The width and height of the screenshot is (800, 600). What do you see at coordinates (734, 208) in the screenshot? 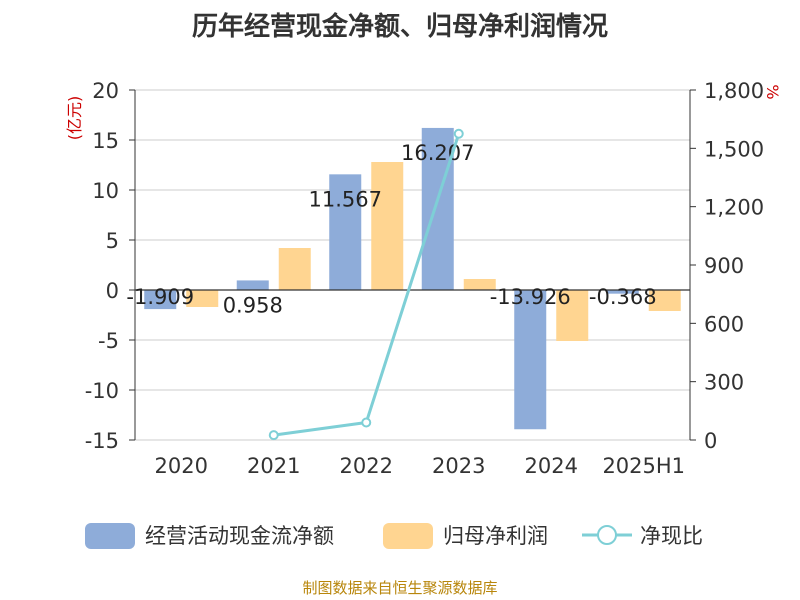
I see `y-right-tick-label: 1,200` at bounding box center [734, 208].